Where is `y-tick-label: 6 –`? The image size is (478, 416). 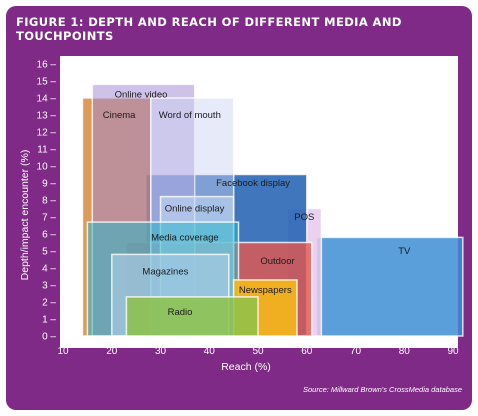 y-tick-label: 6 – is located at coordinates (49, 235).